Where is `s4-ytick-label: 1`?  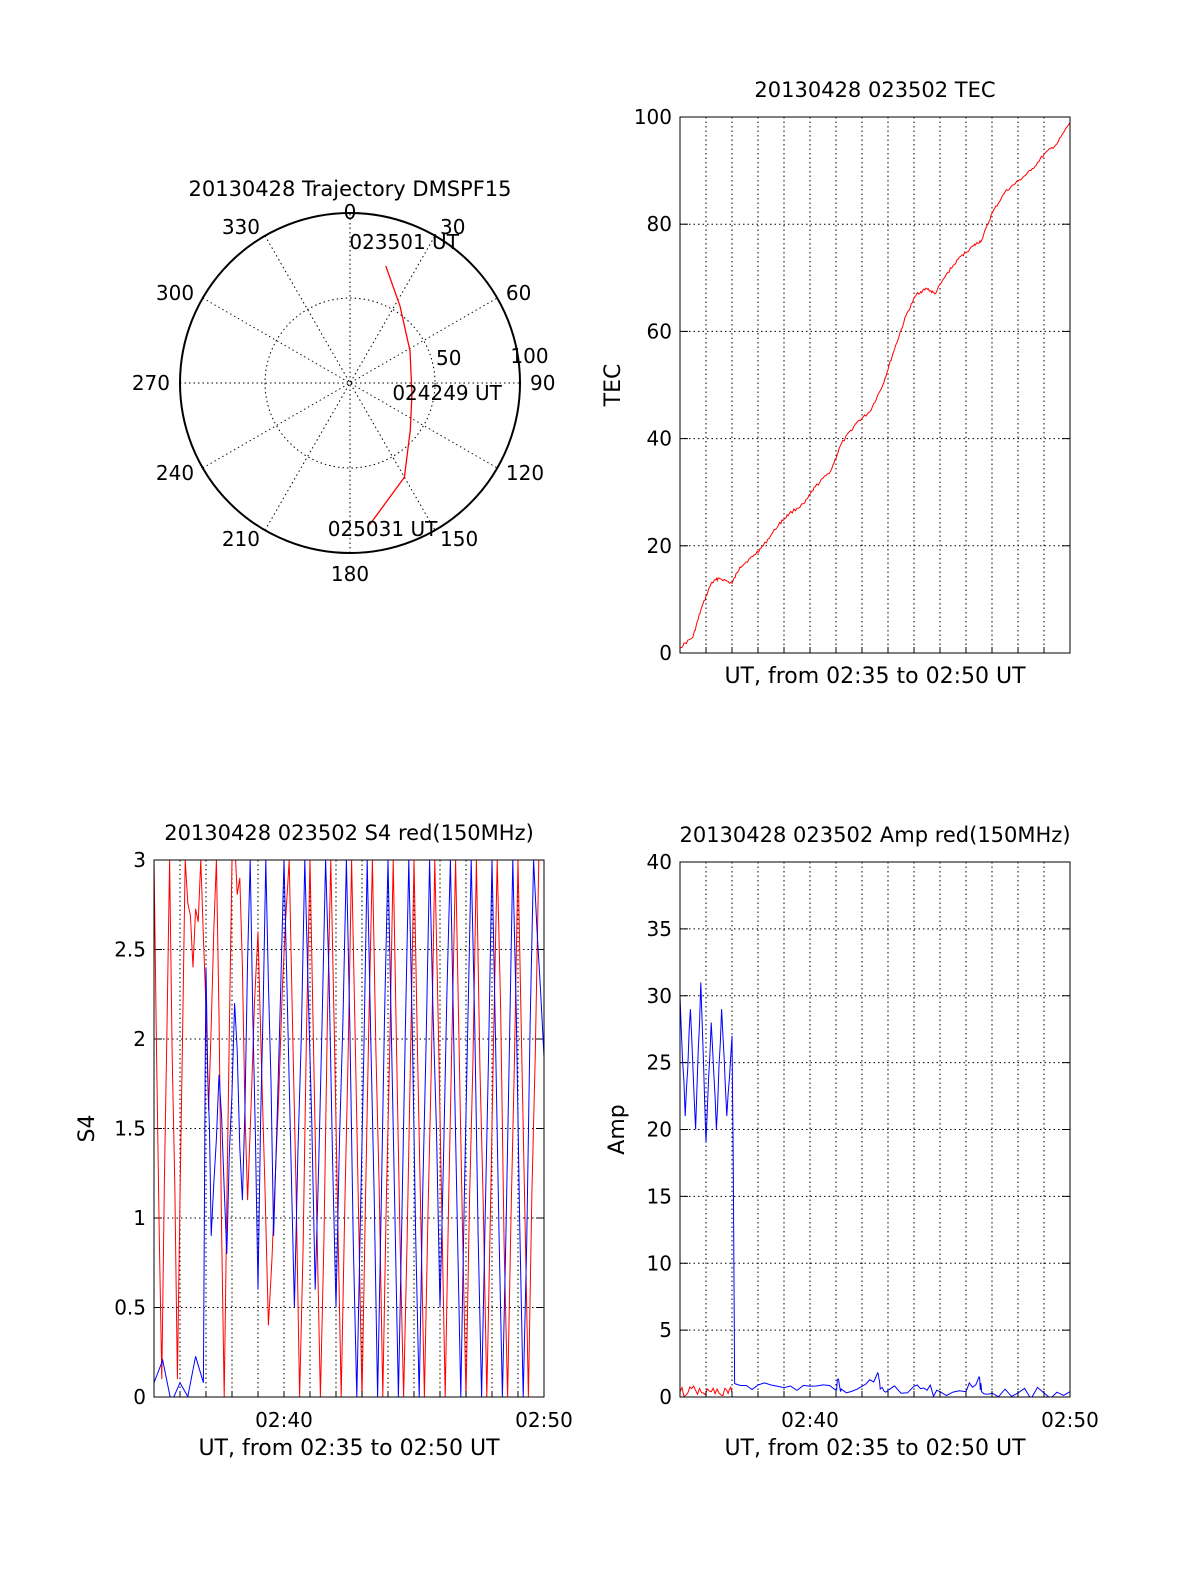
s4-ytick-label: 1 is located at coordinates (139, 1218).